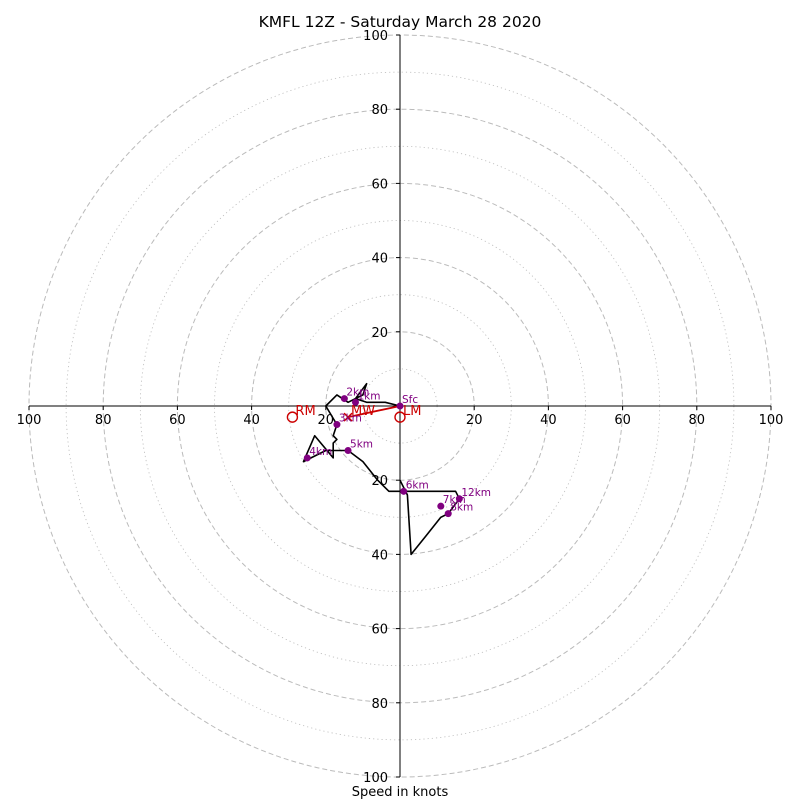 The height and width of the screenshot is (800, 800). I want to click on tick-label-top-20: 20, so click(379, 333).